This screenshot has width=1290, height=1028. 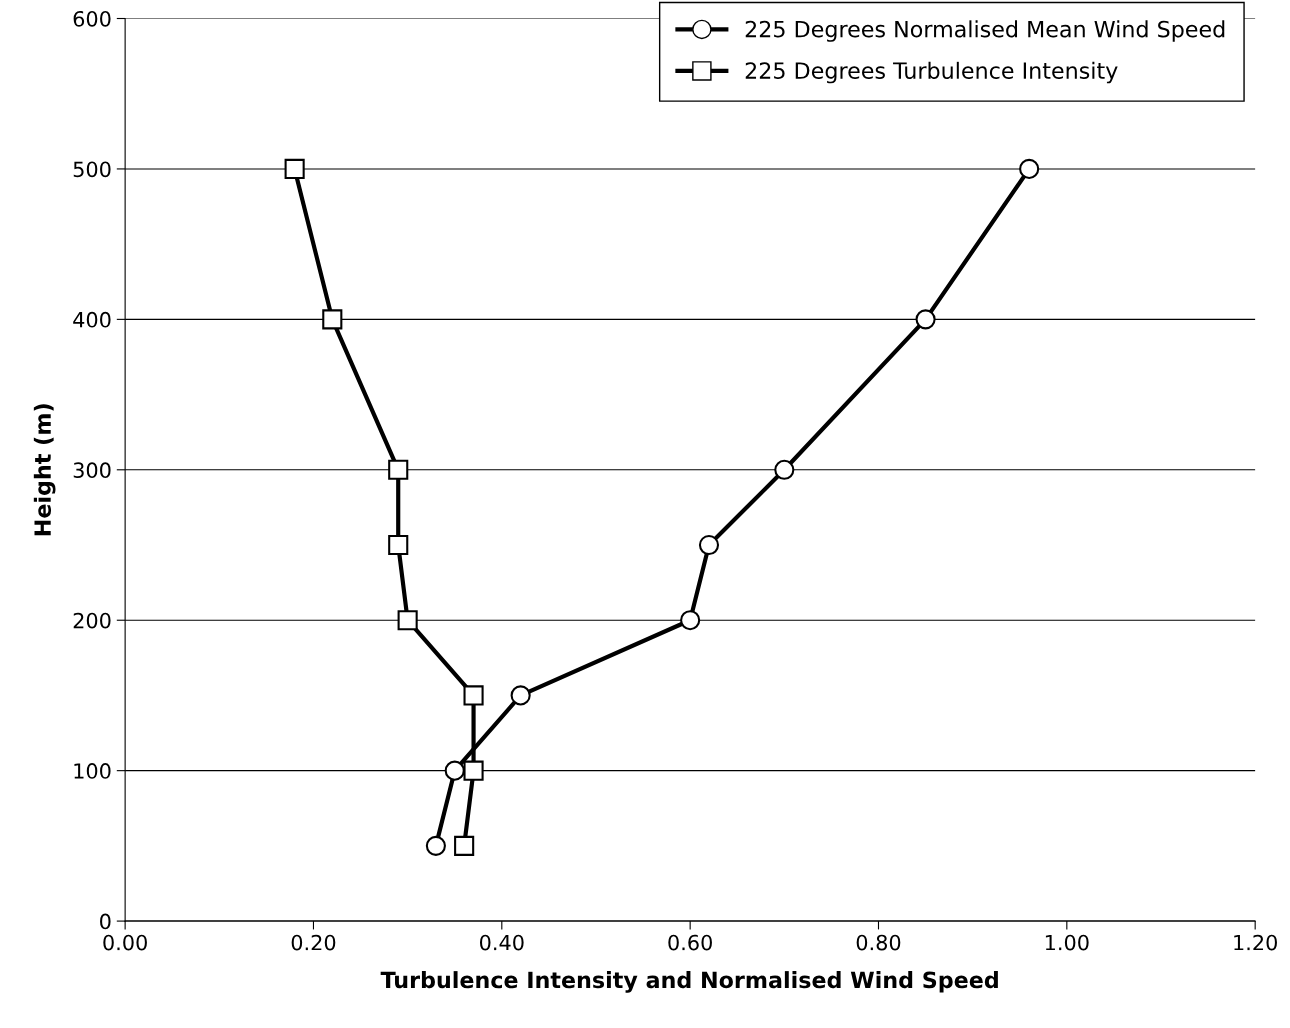 What do you see at coordinates (878, 942) in the screenshot?
I see `x-tick-label: 0.80` at bounding box center [878, 942].